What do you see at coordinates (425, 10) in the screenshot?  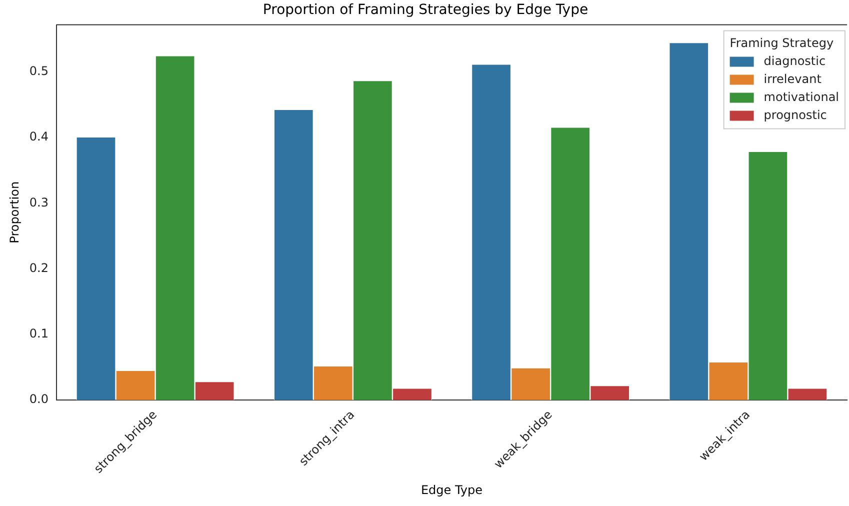 I see `chart-title: Proportion of Framing Strategies by Edge Type` at bounding box center [425, 10].